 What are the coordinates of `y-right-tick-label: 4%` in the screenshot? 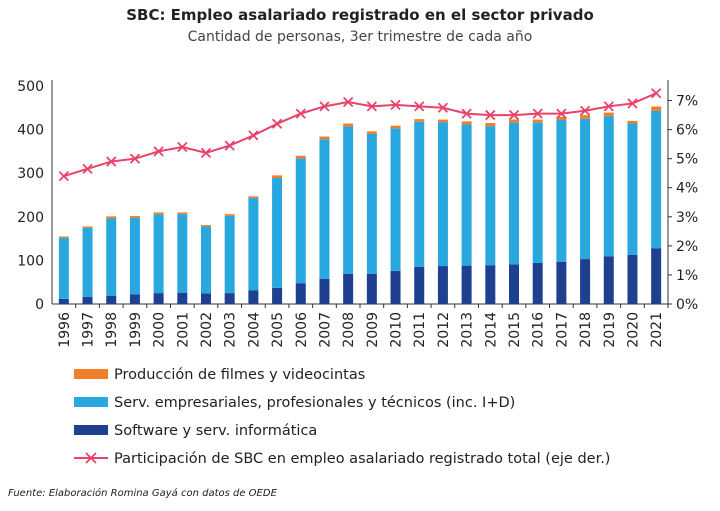 It's located at (687, 189).